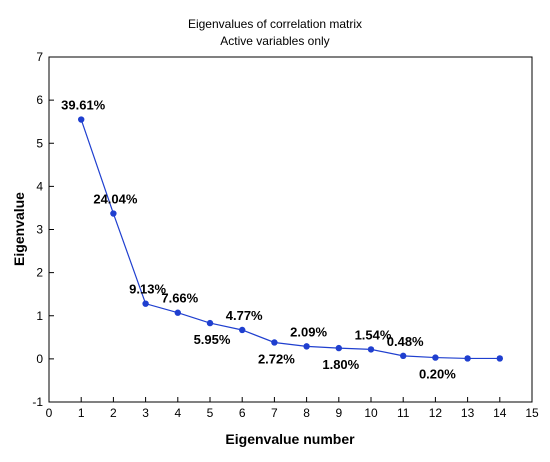 The image size is (550, 462). What do you see at coordinates (39, 316) in the screenshot?
I see `y-tick-label: 1` at bounding box center [39, 316].